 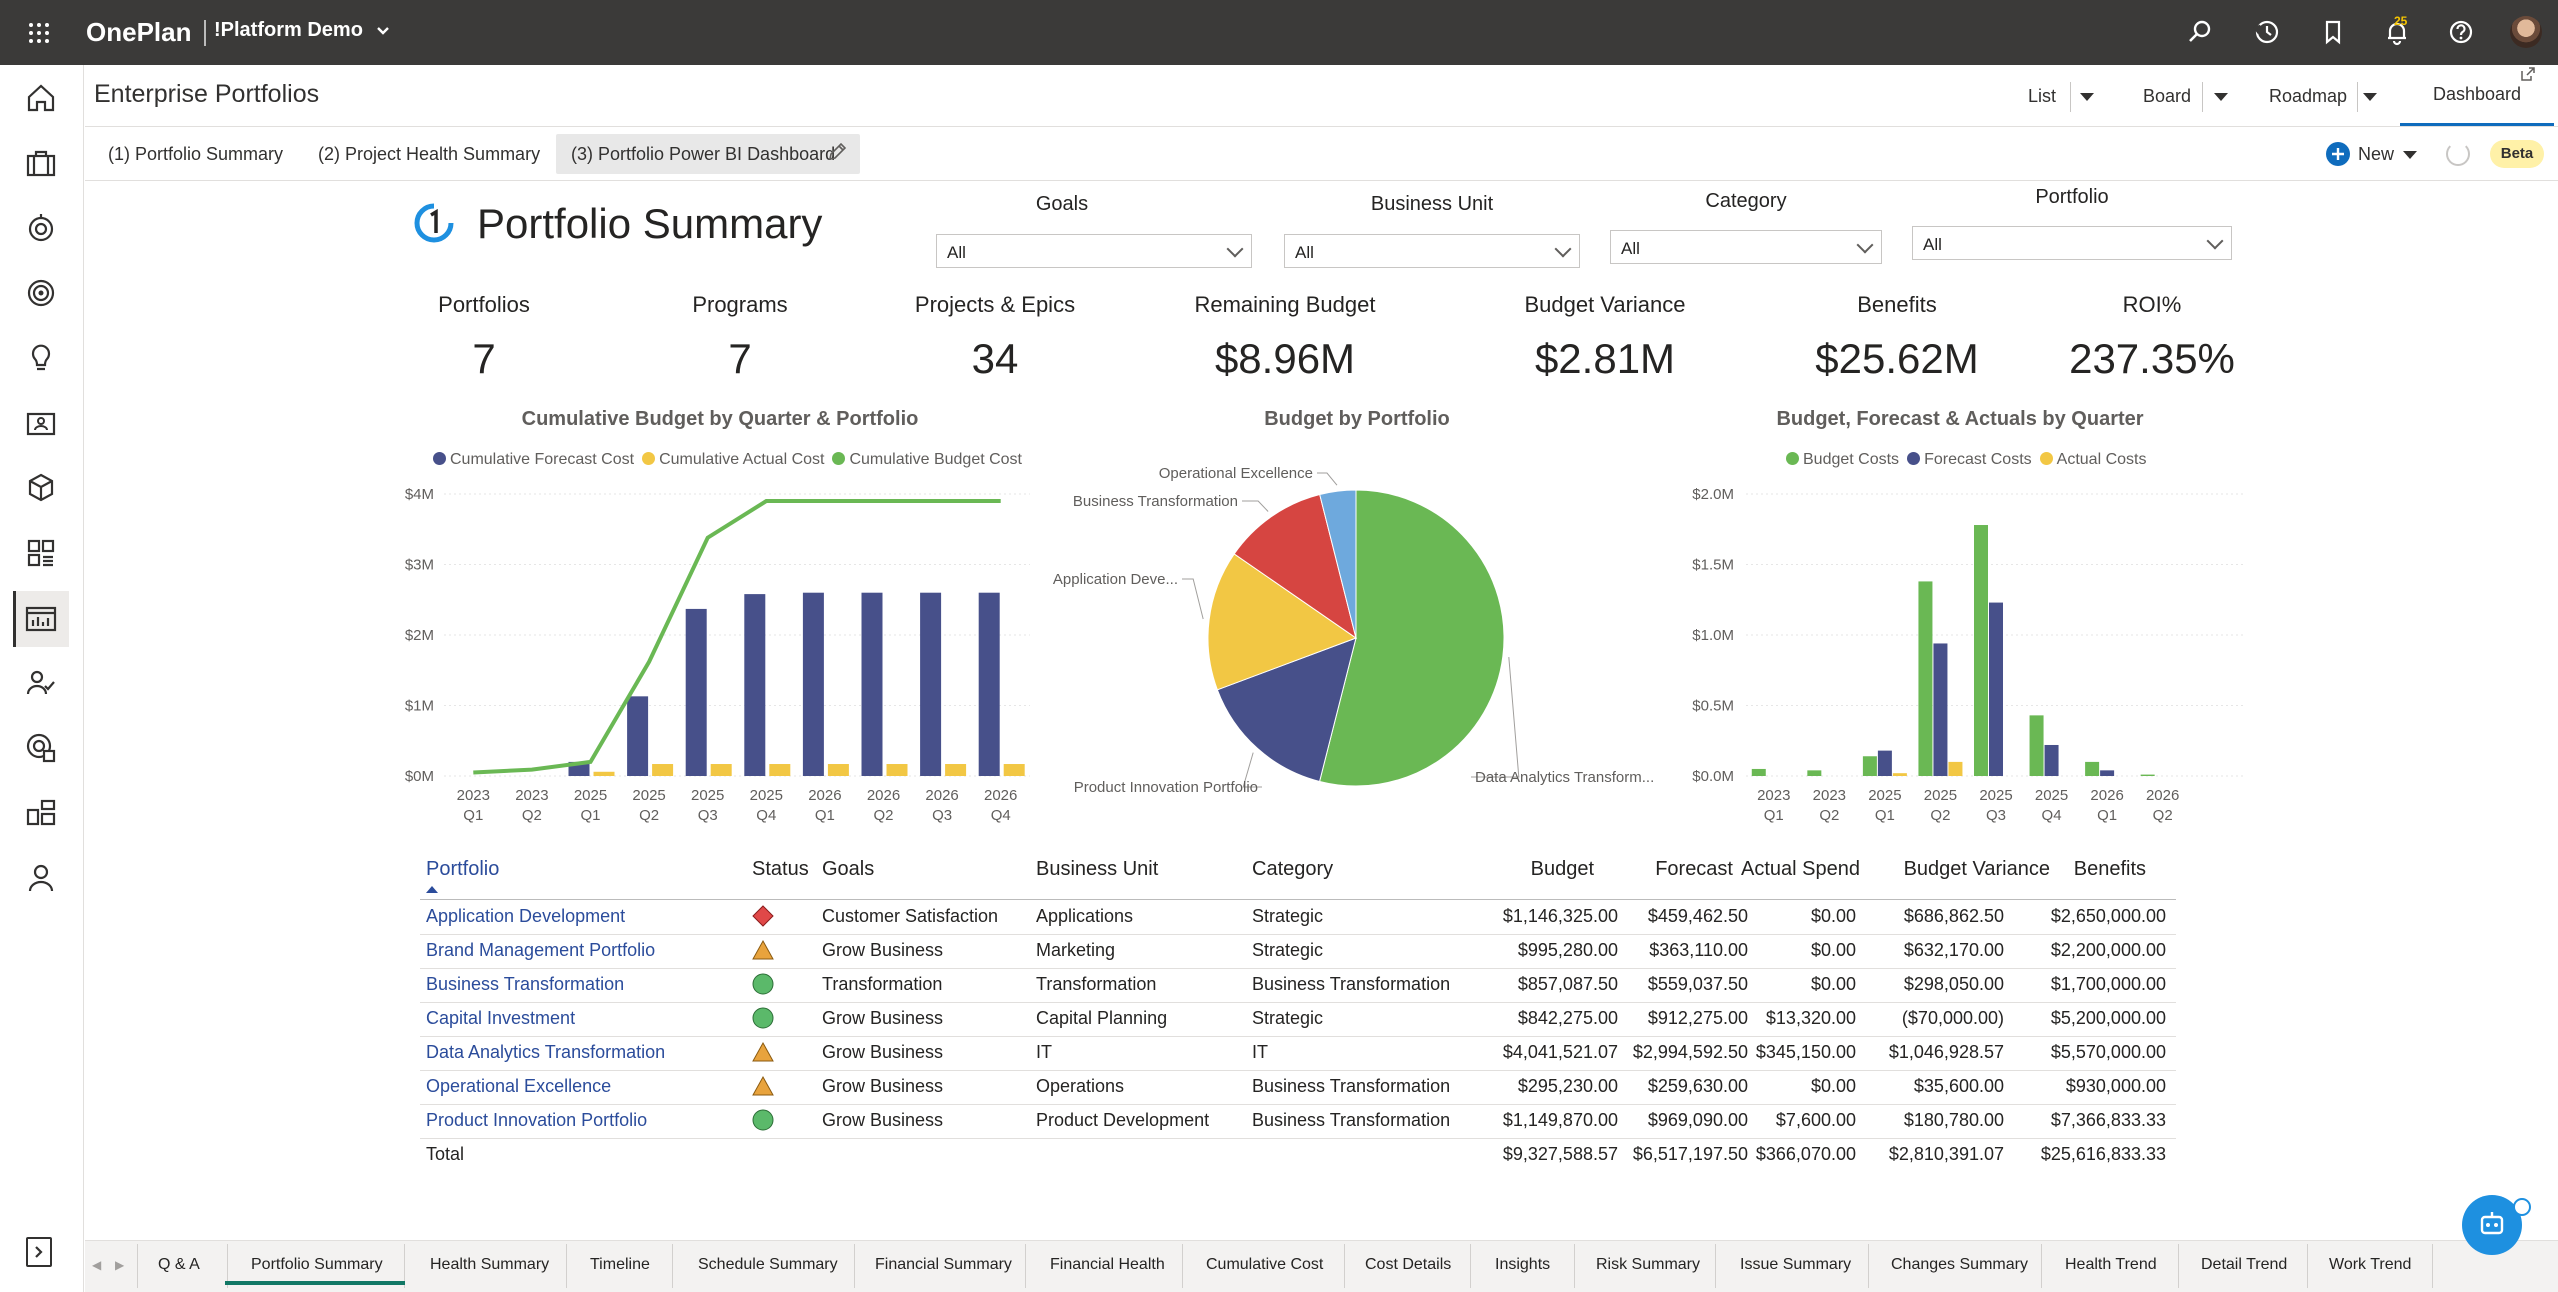 I want to click on org-chart-icon, so click(x=41, y=813).